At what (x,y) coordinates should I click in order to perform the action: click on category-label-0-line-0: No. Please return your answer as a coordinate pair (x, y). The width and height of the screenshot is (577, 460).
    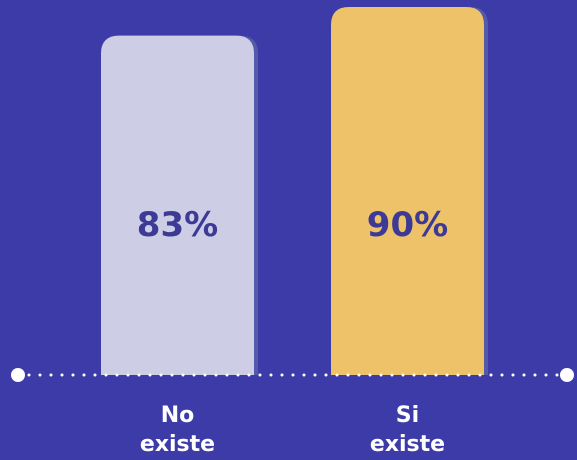
    Looking at the image, I should click on (178, 415).